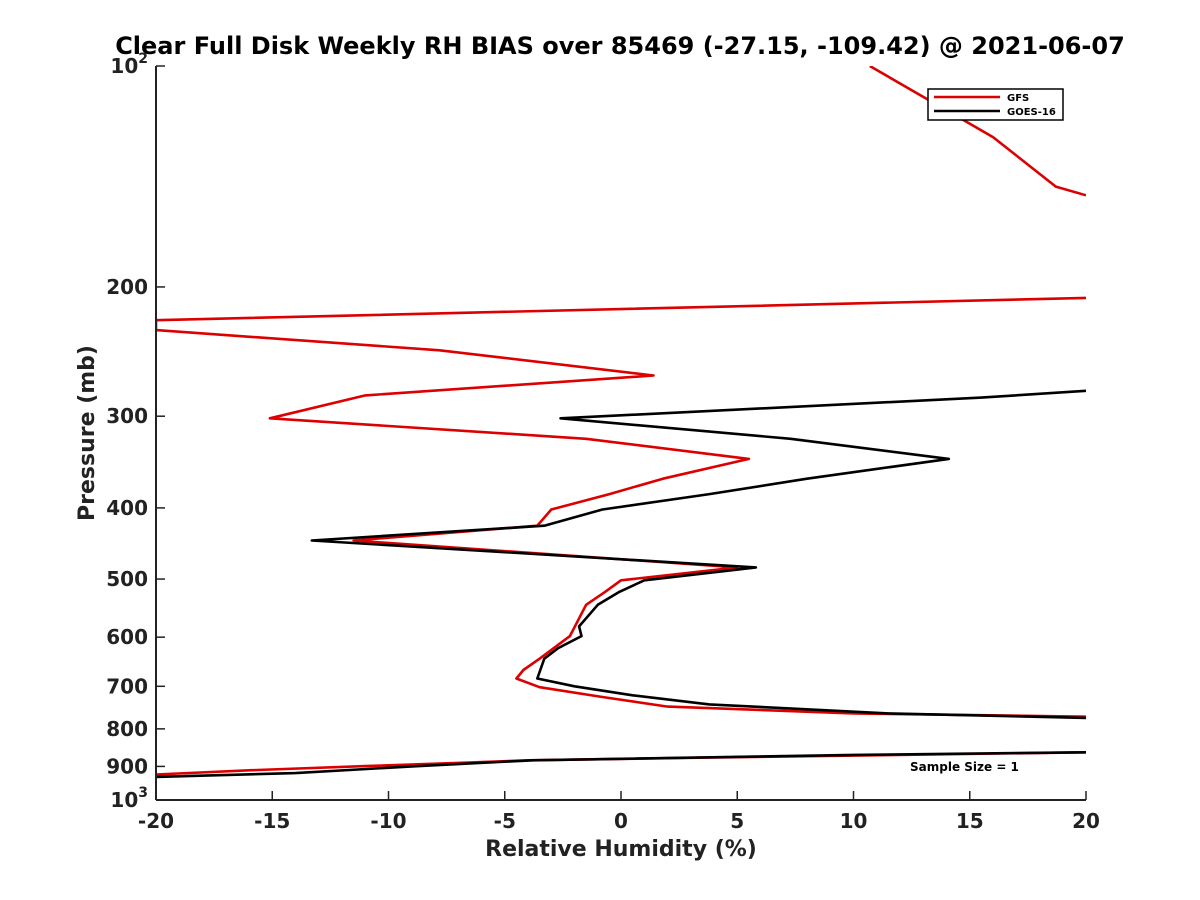 Image resolution: width=1200 pixels, height=900 pixels. I want to click on x-tick-label: -15, so click(272, 821).